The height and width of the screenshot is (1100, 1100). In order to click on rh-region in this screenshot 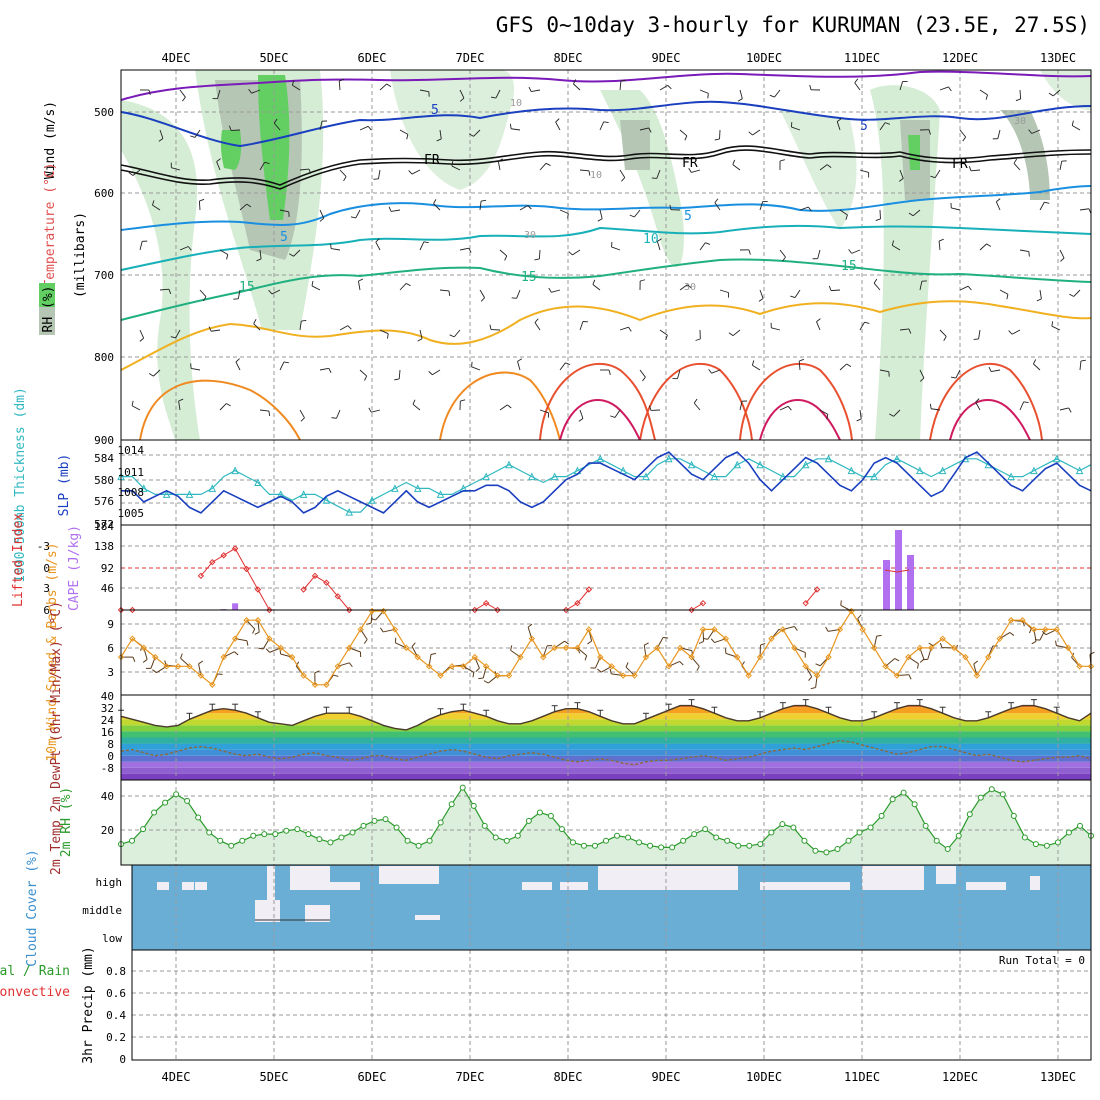, I will do `click(642, 179)`.